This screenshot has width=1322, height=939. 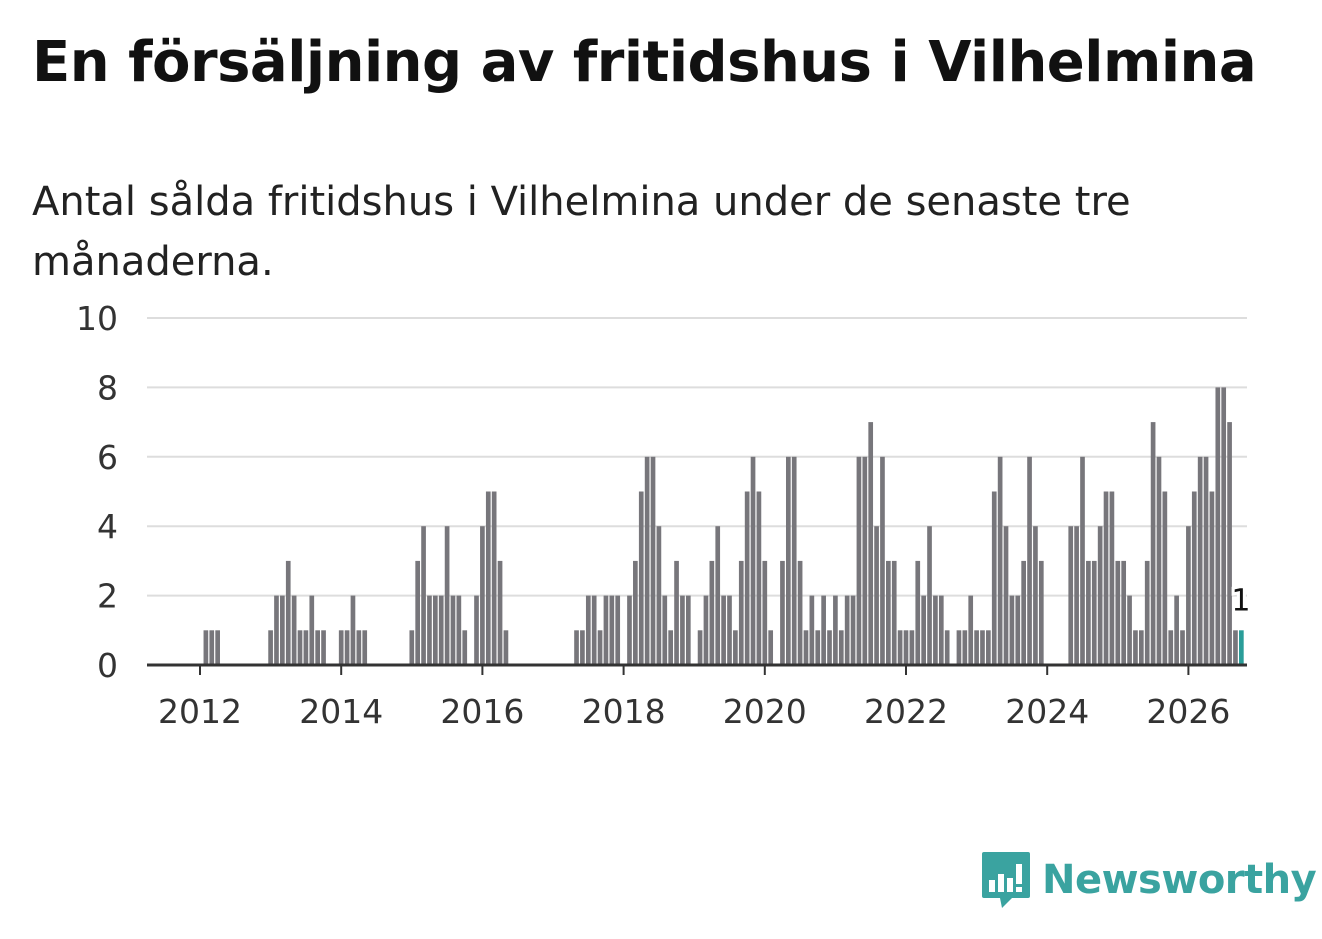 What do you see at coordinates (107, 526) in the screenshot?
I see `y-tick-label: 4` at bounding box center [107, 526].